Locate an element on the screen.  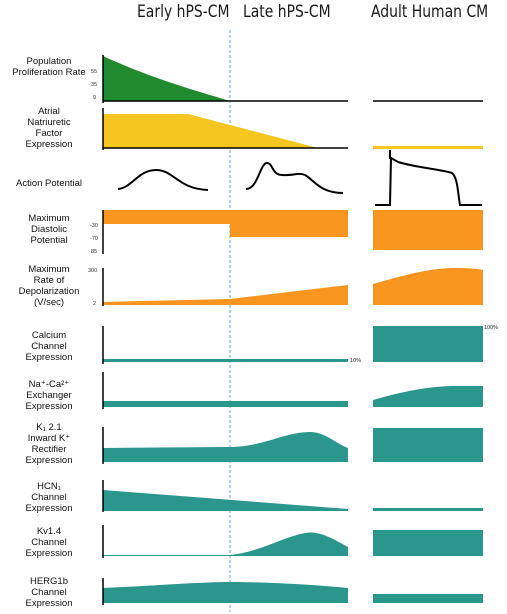
ncx-area-adult is located at coordinates (428, 396).